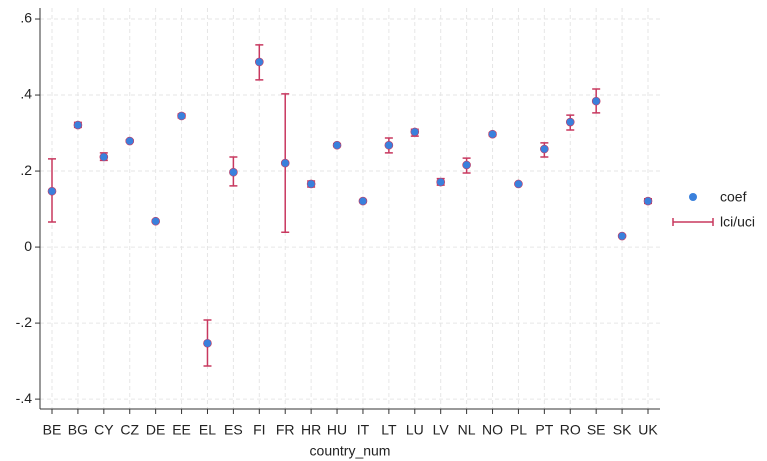 The image size is (767, 461). I want to click on x-tick-label: HU, so click(337, 430).